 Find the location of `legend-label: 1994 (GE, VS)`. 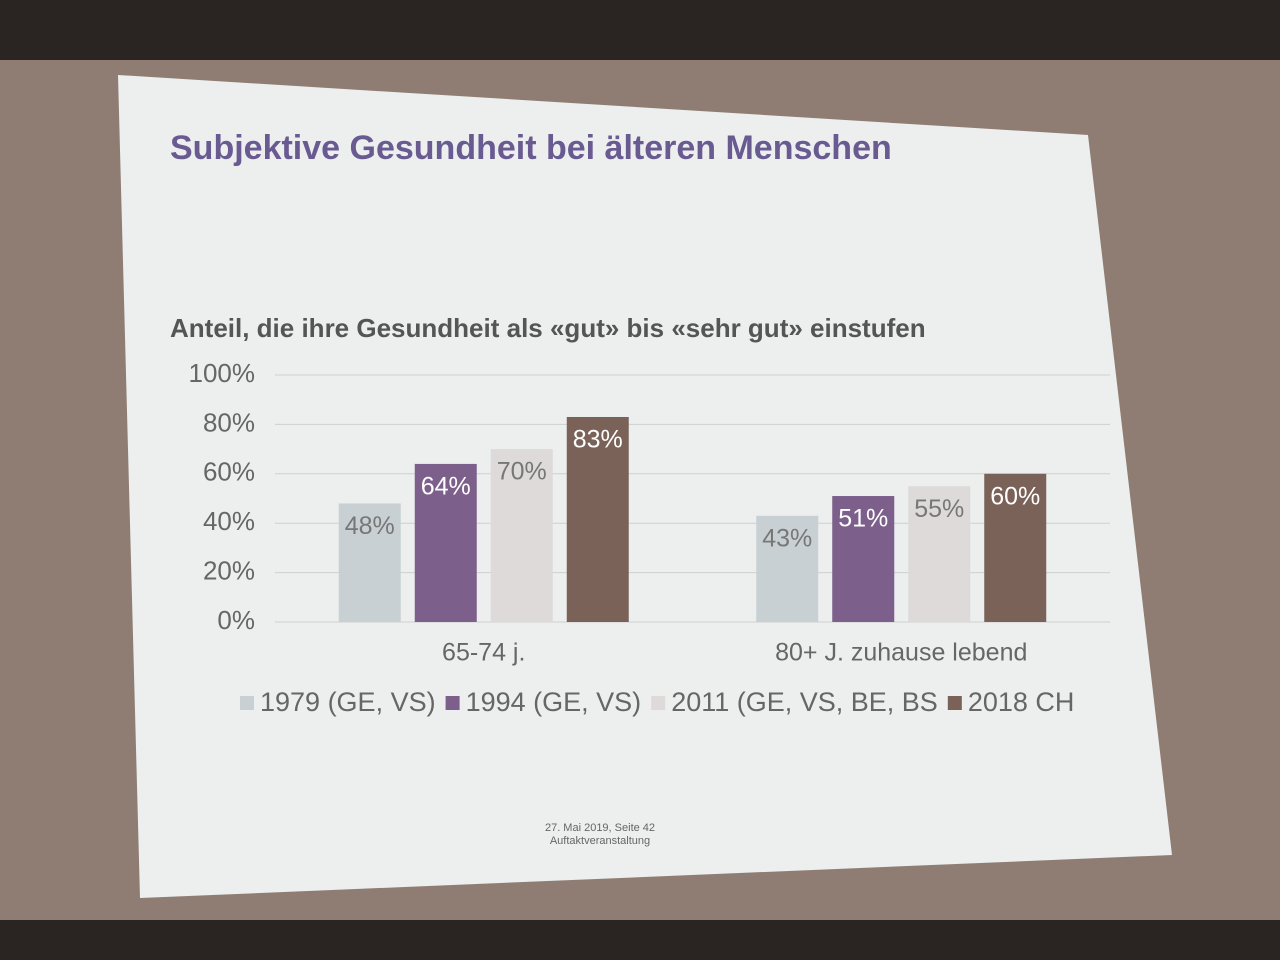

legend-label: 1994 (GE, VS) is located at coordinates (554, 702).